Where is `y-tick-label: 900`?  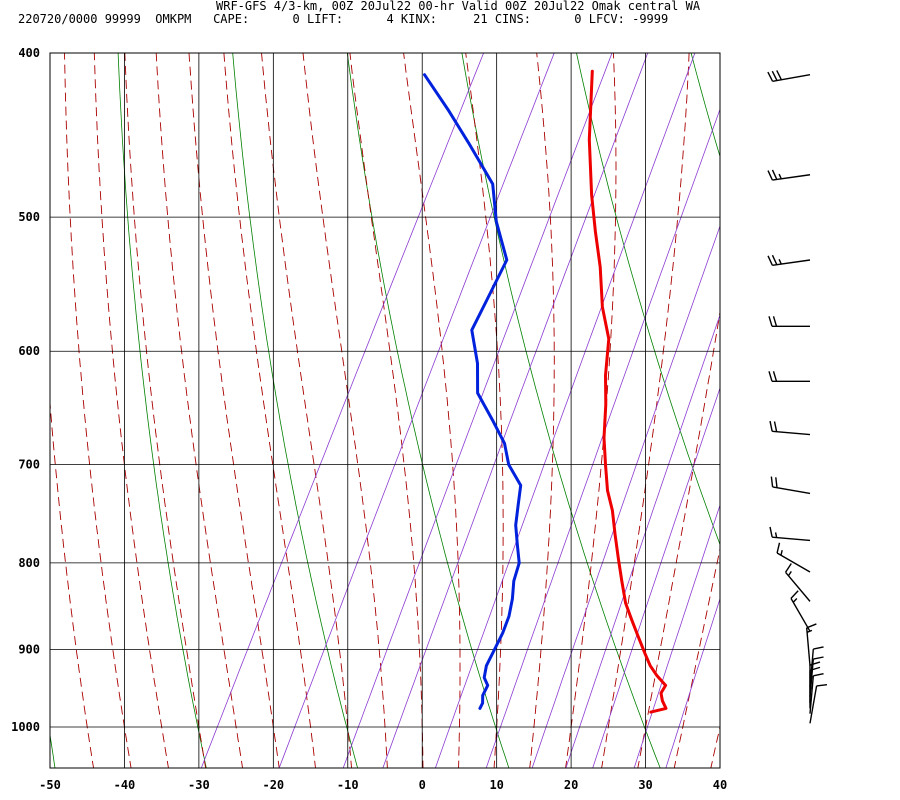 y-tick-label: 900 is located at coordinates (29, 649).